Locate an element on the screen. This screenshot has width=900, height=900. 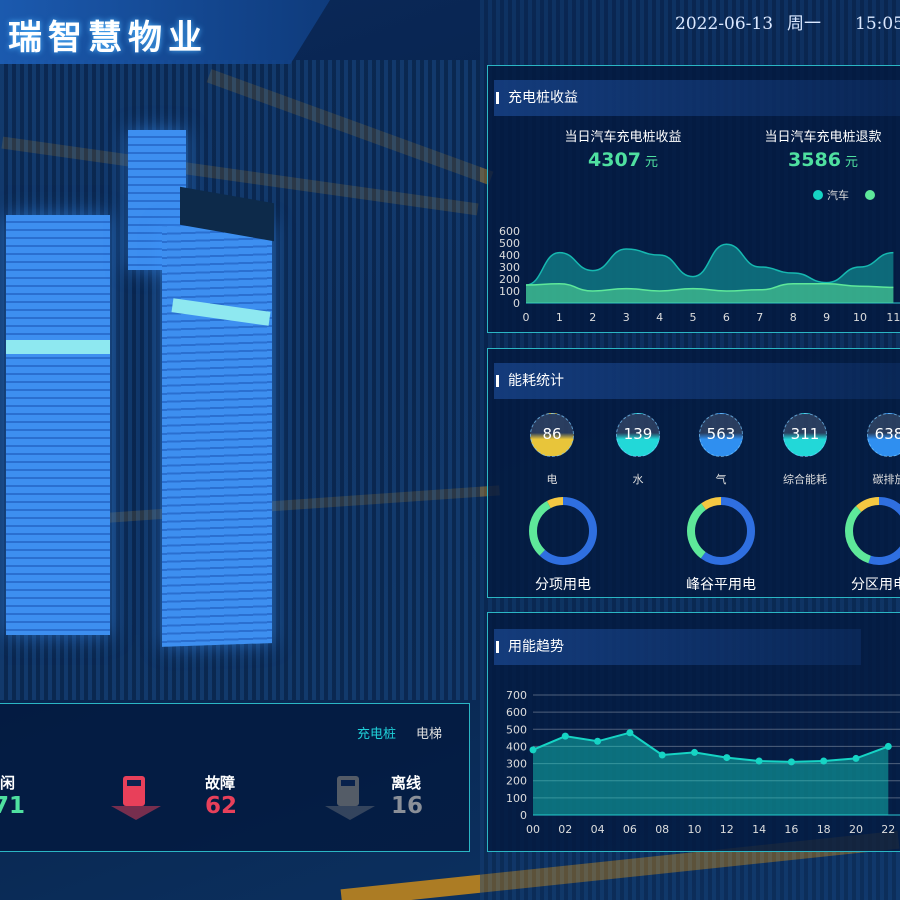
energy-ball: 139 is located at coordinates (638, 435).